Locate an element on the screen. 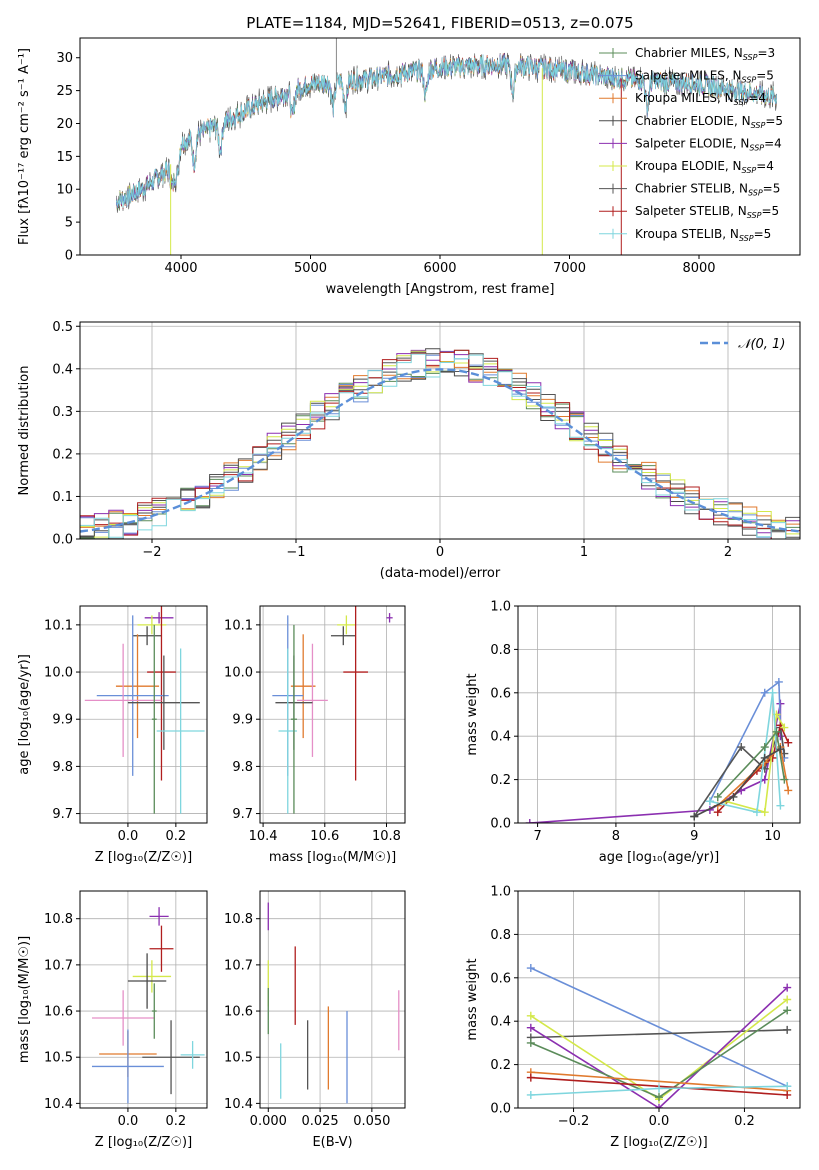 Image resolution: width=819 pixels, height=1170 pixels. y-tick-label: 10.6 is located at coordinates (238, 1012).